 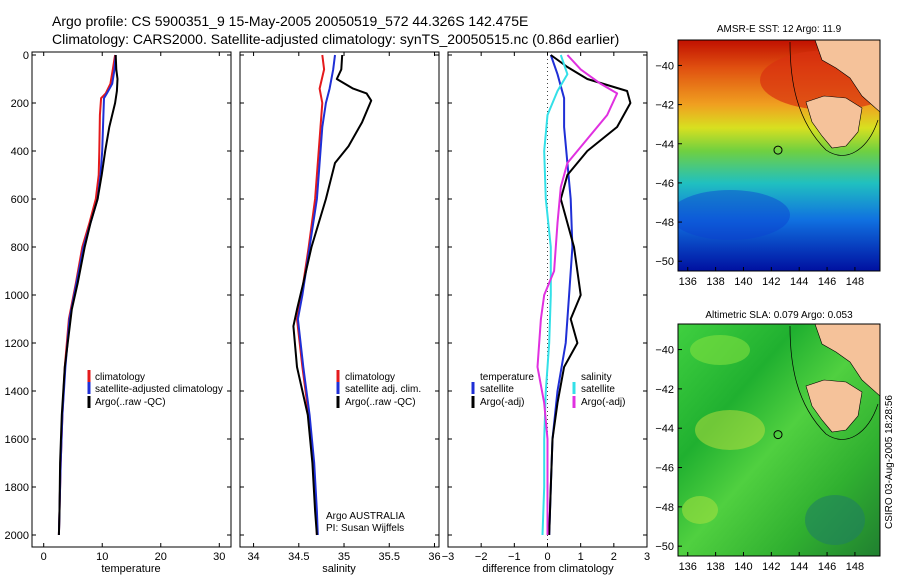 I want to click on map-y-tick-label: −46, so click(x=664, y=184).